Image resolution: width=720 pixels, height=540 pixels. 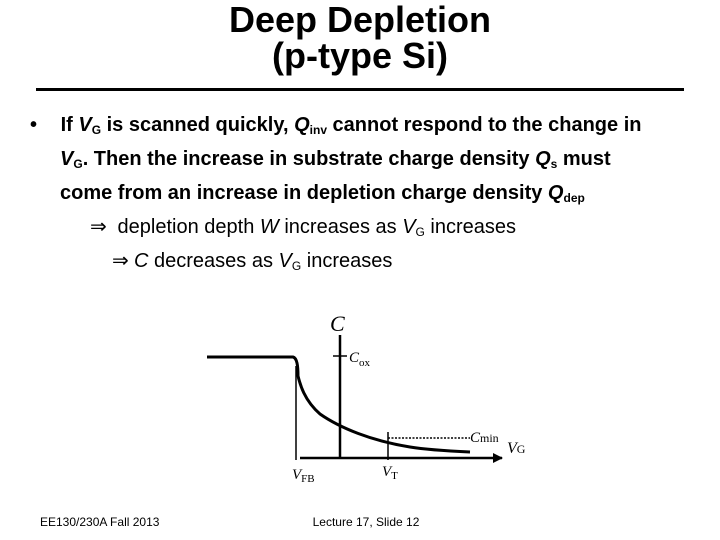 What do you see at coordinates (390, 473) in the screenshot?
I see `vt-label: VT` at bounding box center [390, 473].